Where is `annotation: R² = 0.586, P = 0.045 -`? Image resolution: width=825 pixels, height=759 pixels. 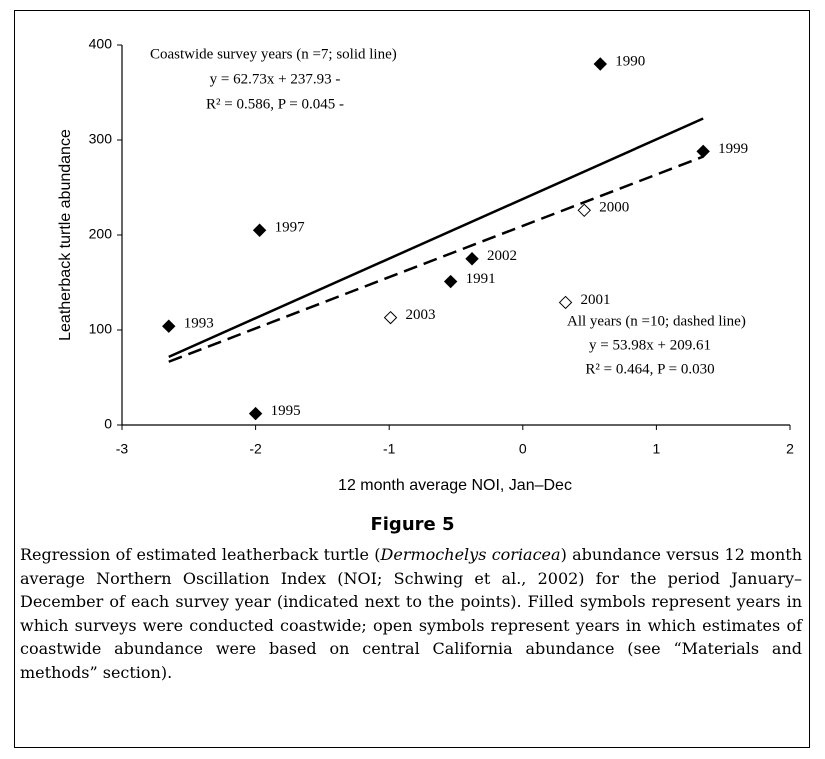
annotation: R² = 0.586, P = 0.045 - is located at coordinates (275, 104).